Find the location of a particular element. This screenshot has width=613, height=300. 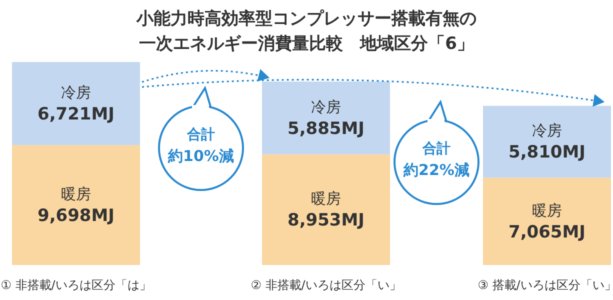

annotation: 約10%減 is located at coordinates (200, 156).